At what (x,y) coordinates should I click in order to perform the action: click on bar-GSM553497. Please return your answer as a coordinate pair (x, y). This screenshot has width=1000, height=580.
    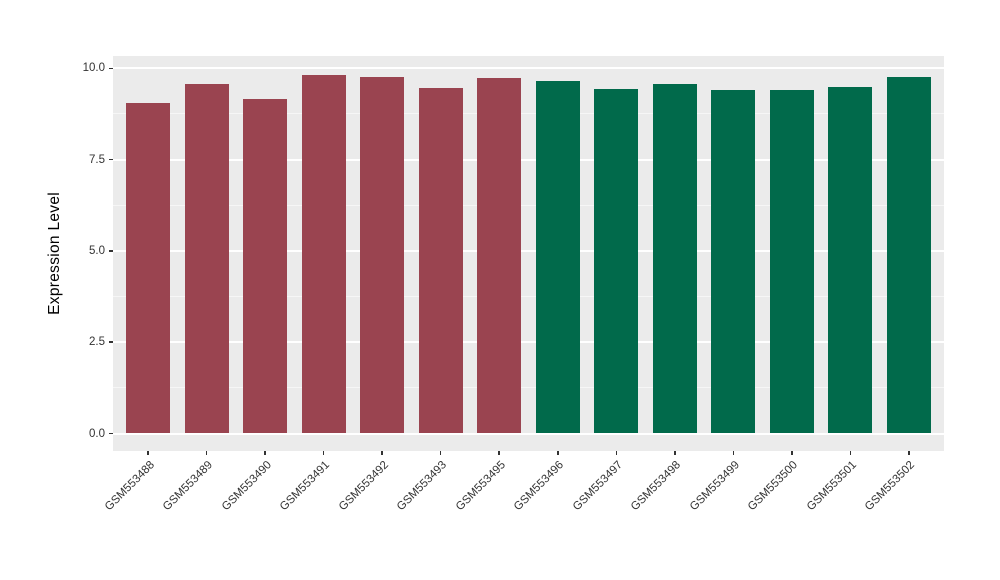
    Looking at the image, I should click on (616, 261).